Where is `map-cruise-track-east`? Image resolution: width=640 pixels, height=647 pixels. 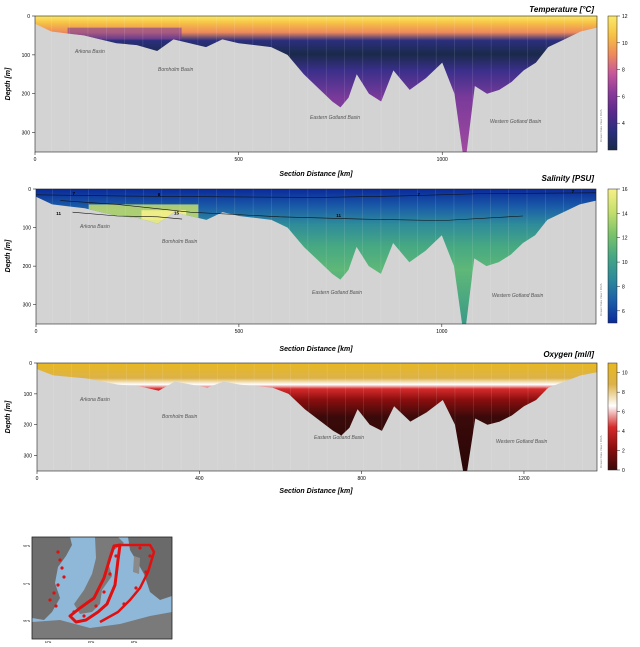 map-cruise-track-east is located at coordinates (127, 583).